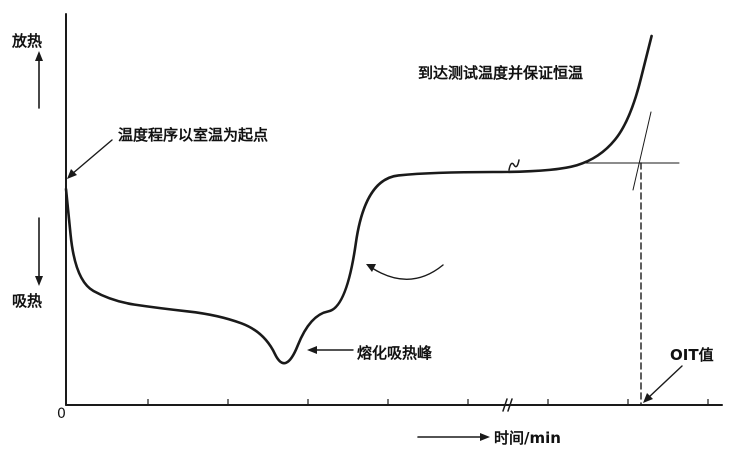 The width and height of the screenshot is (738, 453). I want to click on y-label-exo: 放热, so click(26, 41).